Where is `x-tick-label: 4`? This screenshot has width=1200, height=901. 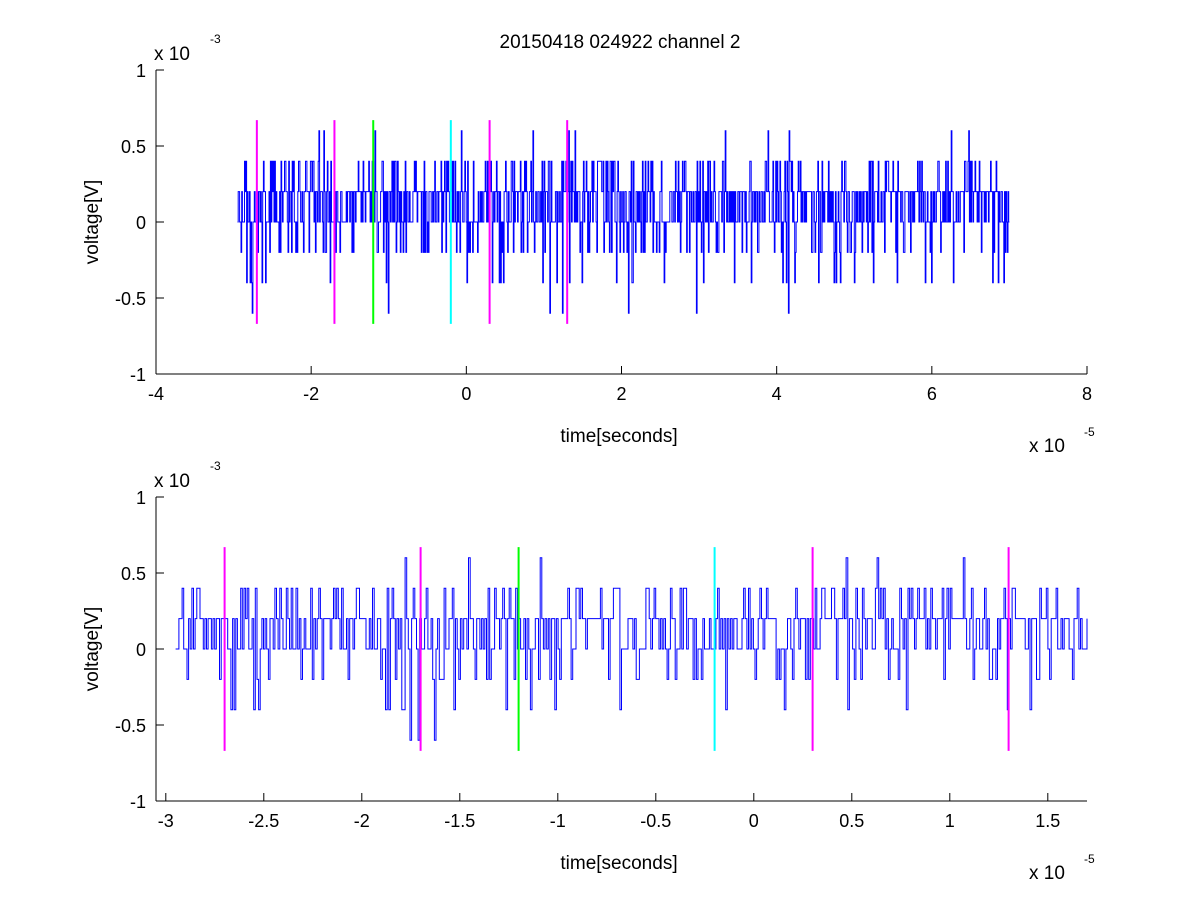 x-tick-label: 4 is located at coordinates (777, 394).